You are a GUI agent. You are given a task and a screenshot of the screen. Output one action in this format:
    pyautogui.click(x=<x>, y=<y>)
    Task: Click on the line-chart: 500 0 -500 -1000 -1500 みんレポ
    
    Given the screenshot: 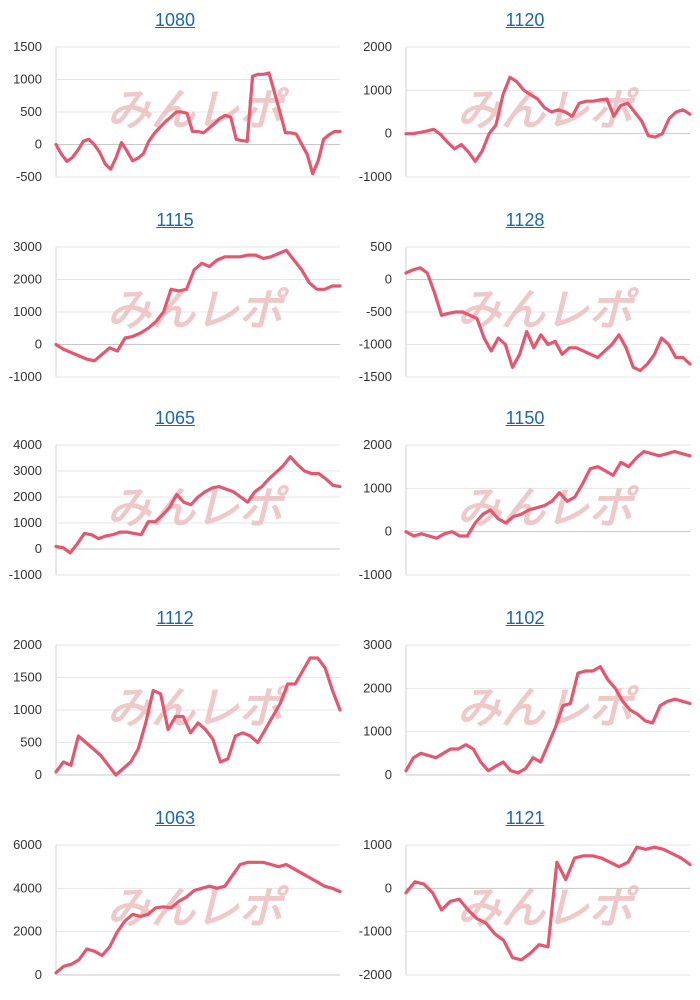 What is the action you would take?
    pyautogui.click(x=525, y=311)
    